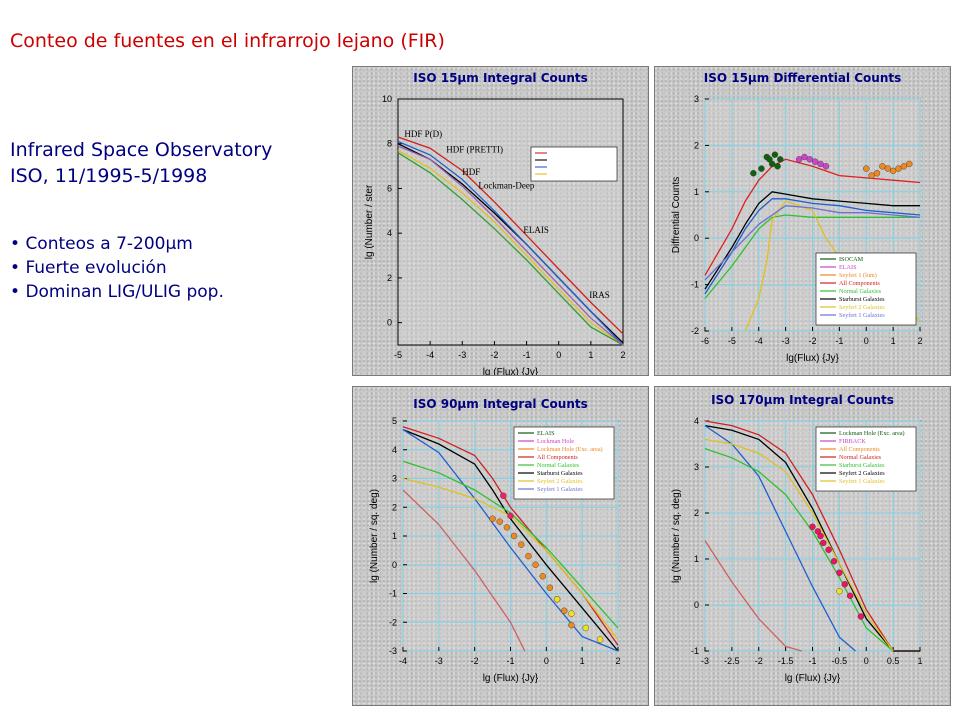  What do you see at coordinates (893, 661) in the screenshot?
I see `x-tick-label: 0.5` at bounding box center [893, 661].